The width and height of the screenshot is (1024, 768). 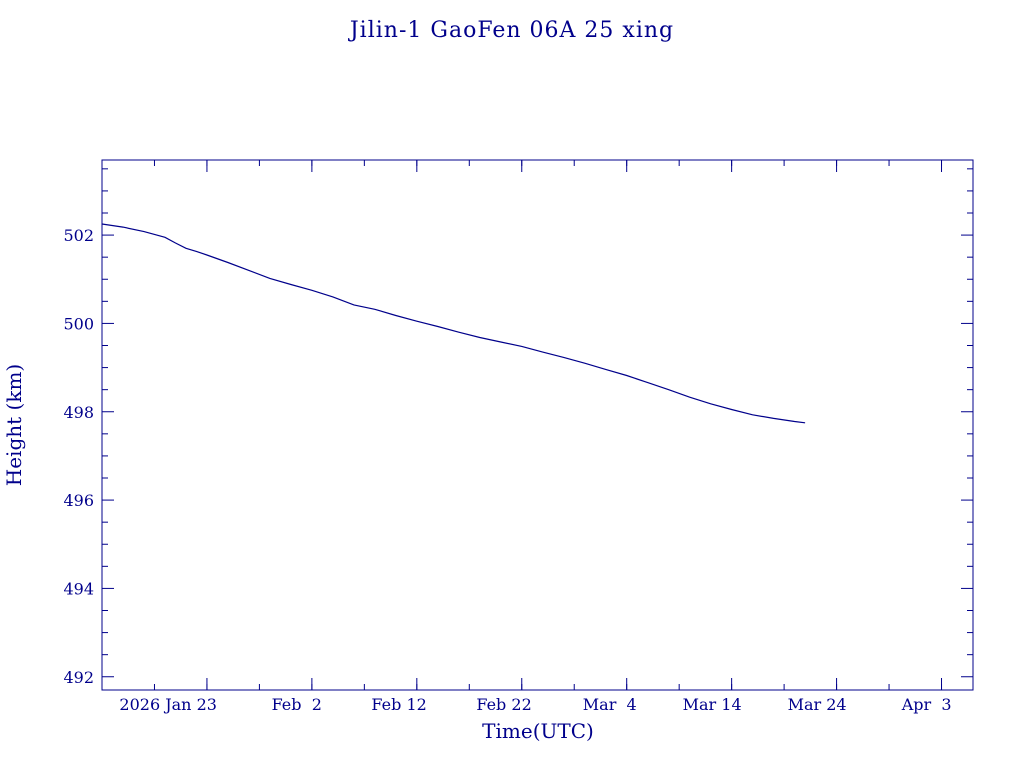 I want to click on y-tick-label: 496, so click(x=78, y=500).